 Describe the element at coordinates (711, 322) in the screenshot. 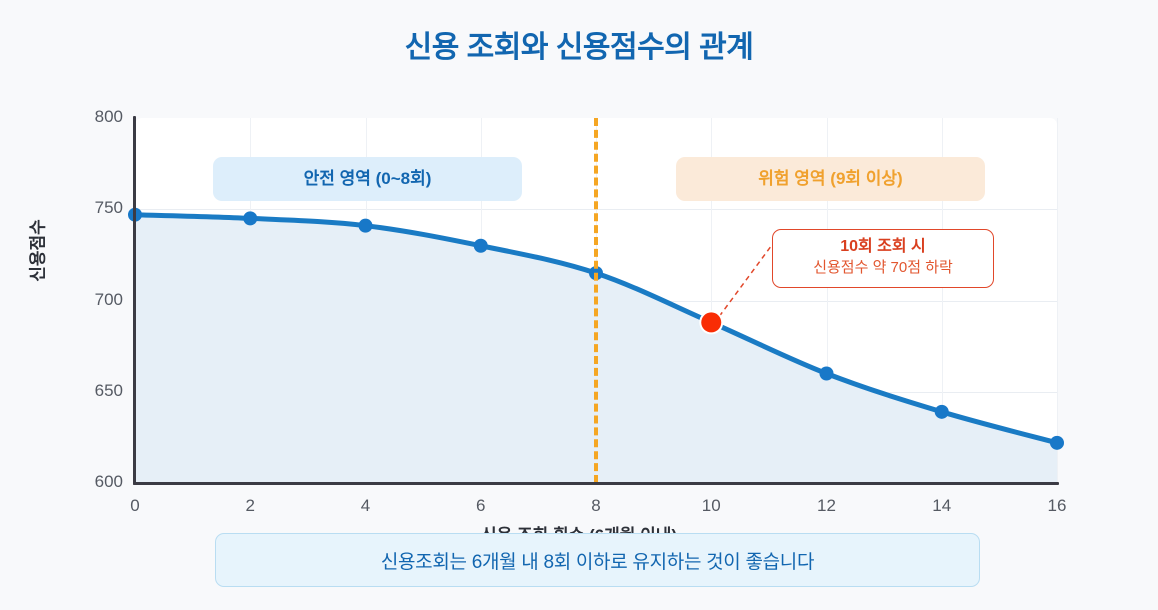

I see `highlight-data-point` at that location.